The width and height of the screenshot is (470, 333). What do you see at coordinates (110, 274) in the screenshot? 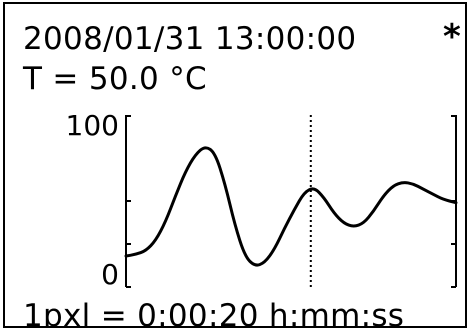
I see `y-axis-min-label: 0` at bounding box center [110, 274].